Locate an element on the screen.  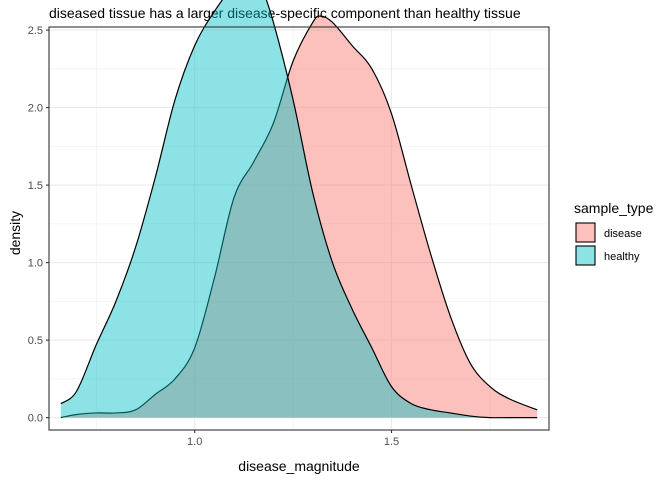
y-axis-title: density is located at coordinates (15, 233).